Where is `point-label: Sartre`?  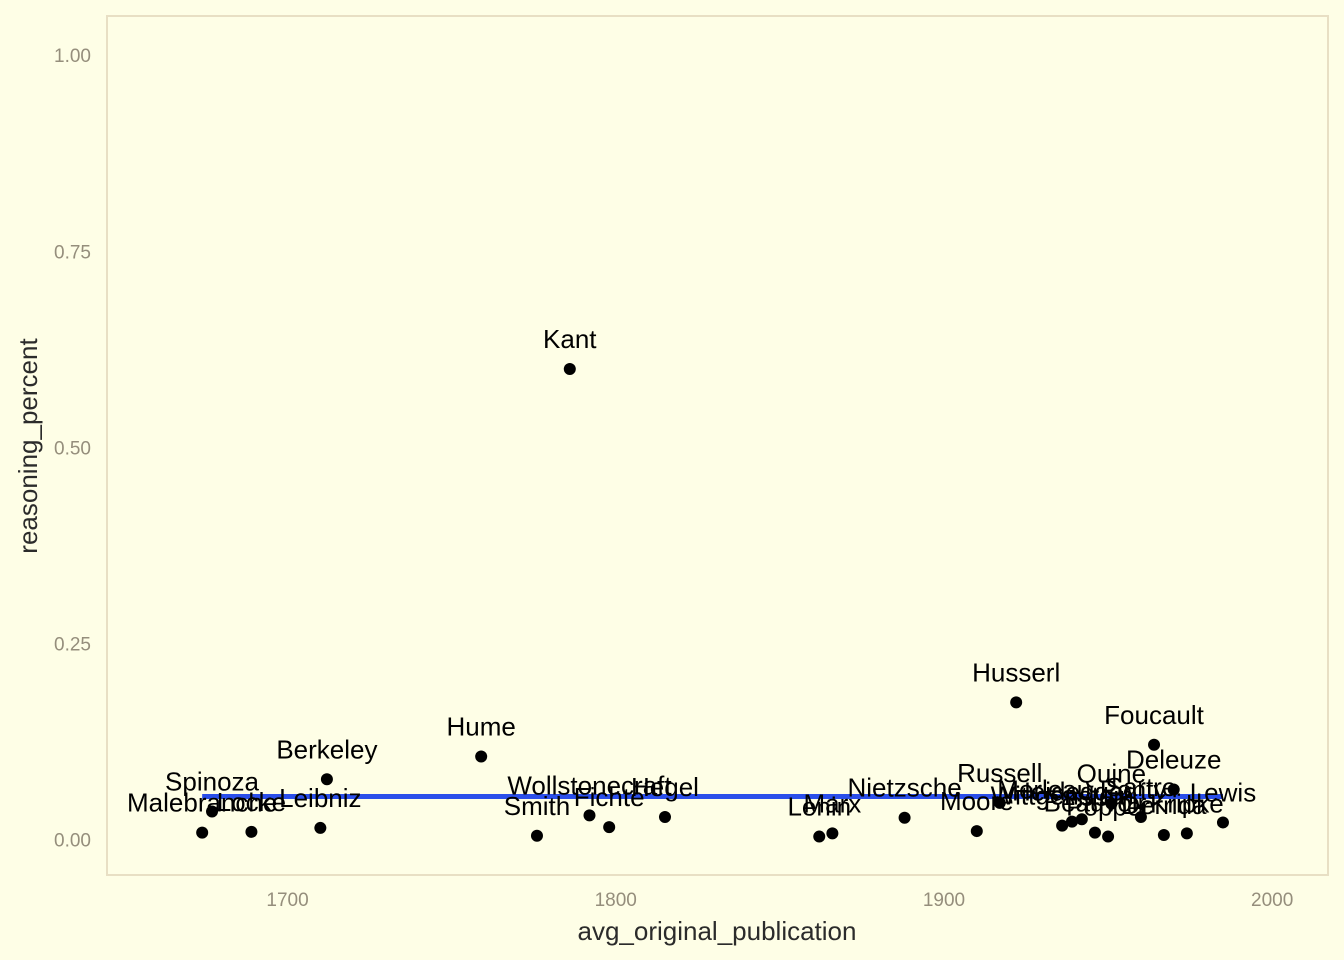
point-label: Sartre is located at coordinates (1141, 787).